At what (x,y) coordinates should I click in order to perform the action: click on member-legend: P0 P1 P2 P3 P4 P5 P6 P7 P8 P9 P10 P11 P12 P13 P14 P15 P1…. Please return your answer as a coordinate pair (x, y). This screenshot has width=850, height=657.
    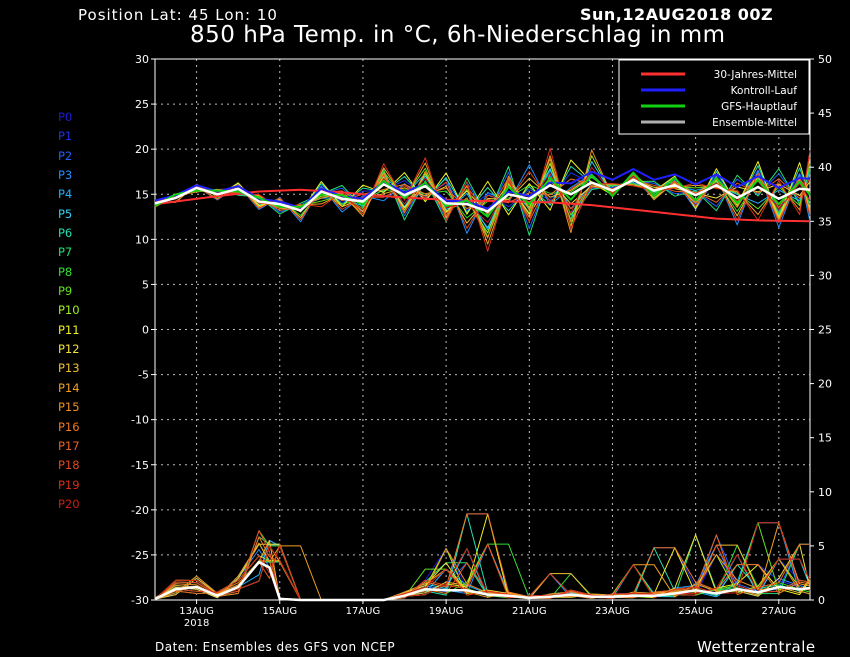
    Looking at the image, I should click on (69, 311).